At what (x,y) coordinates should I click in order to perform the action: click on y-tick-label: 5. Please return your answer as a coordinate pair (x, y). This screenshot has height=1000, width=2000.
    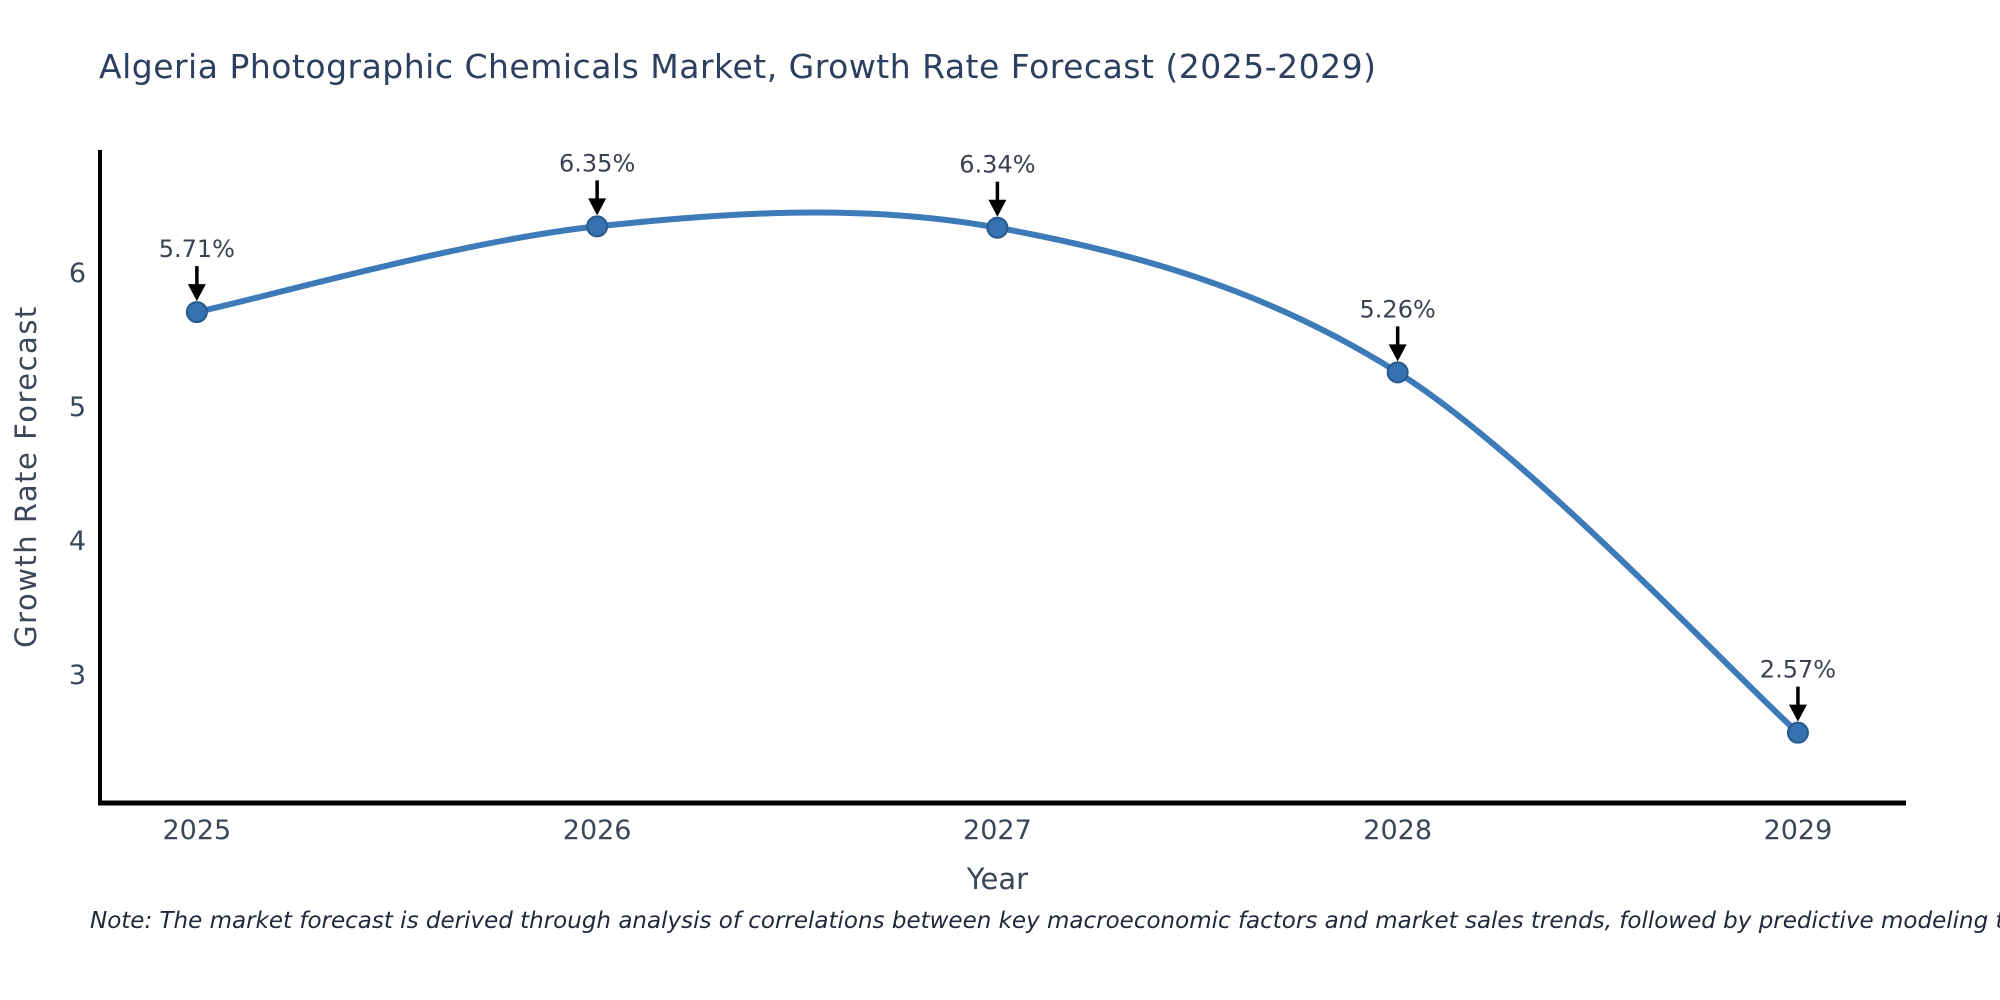
    Looking at the image, I should click on (77, 407).